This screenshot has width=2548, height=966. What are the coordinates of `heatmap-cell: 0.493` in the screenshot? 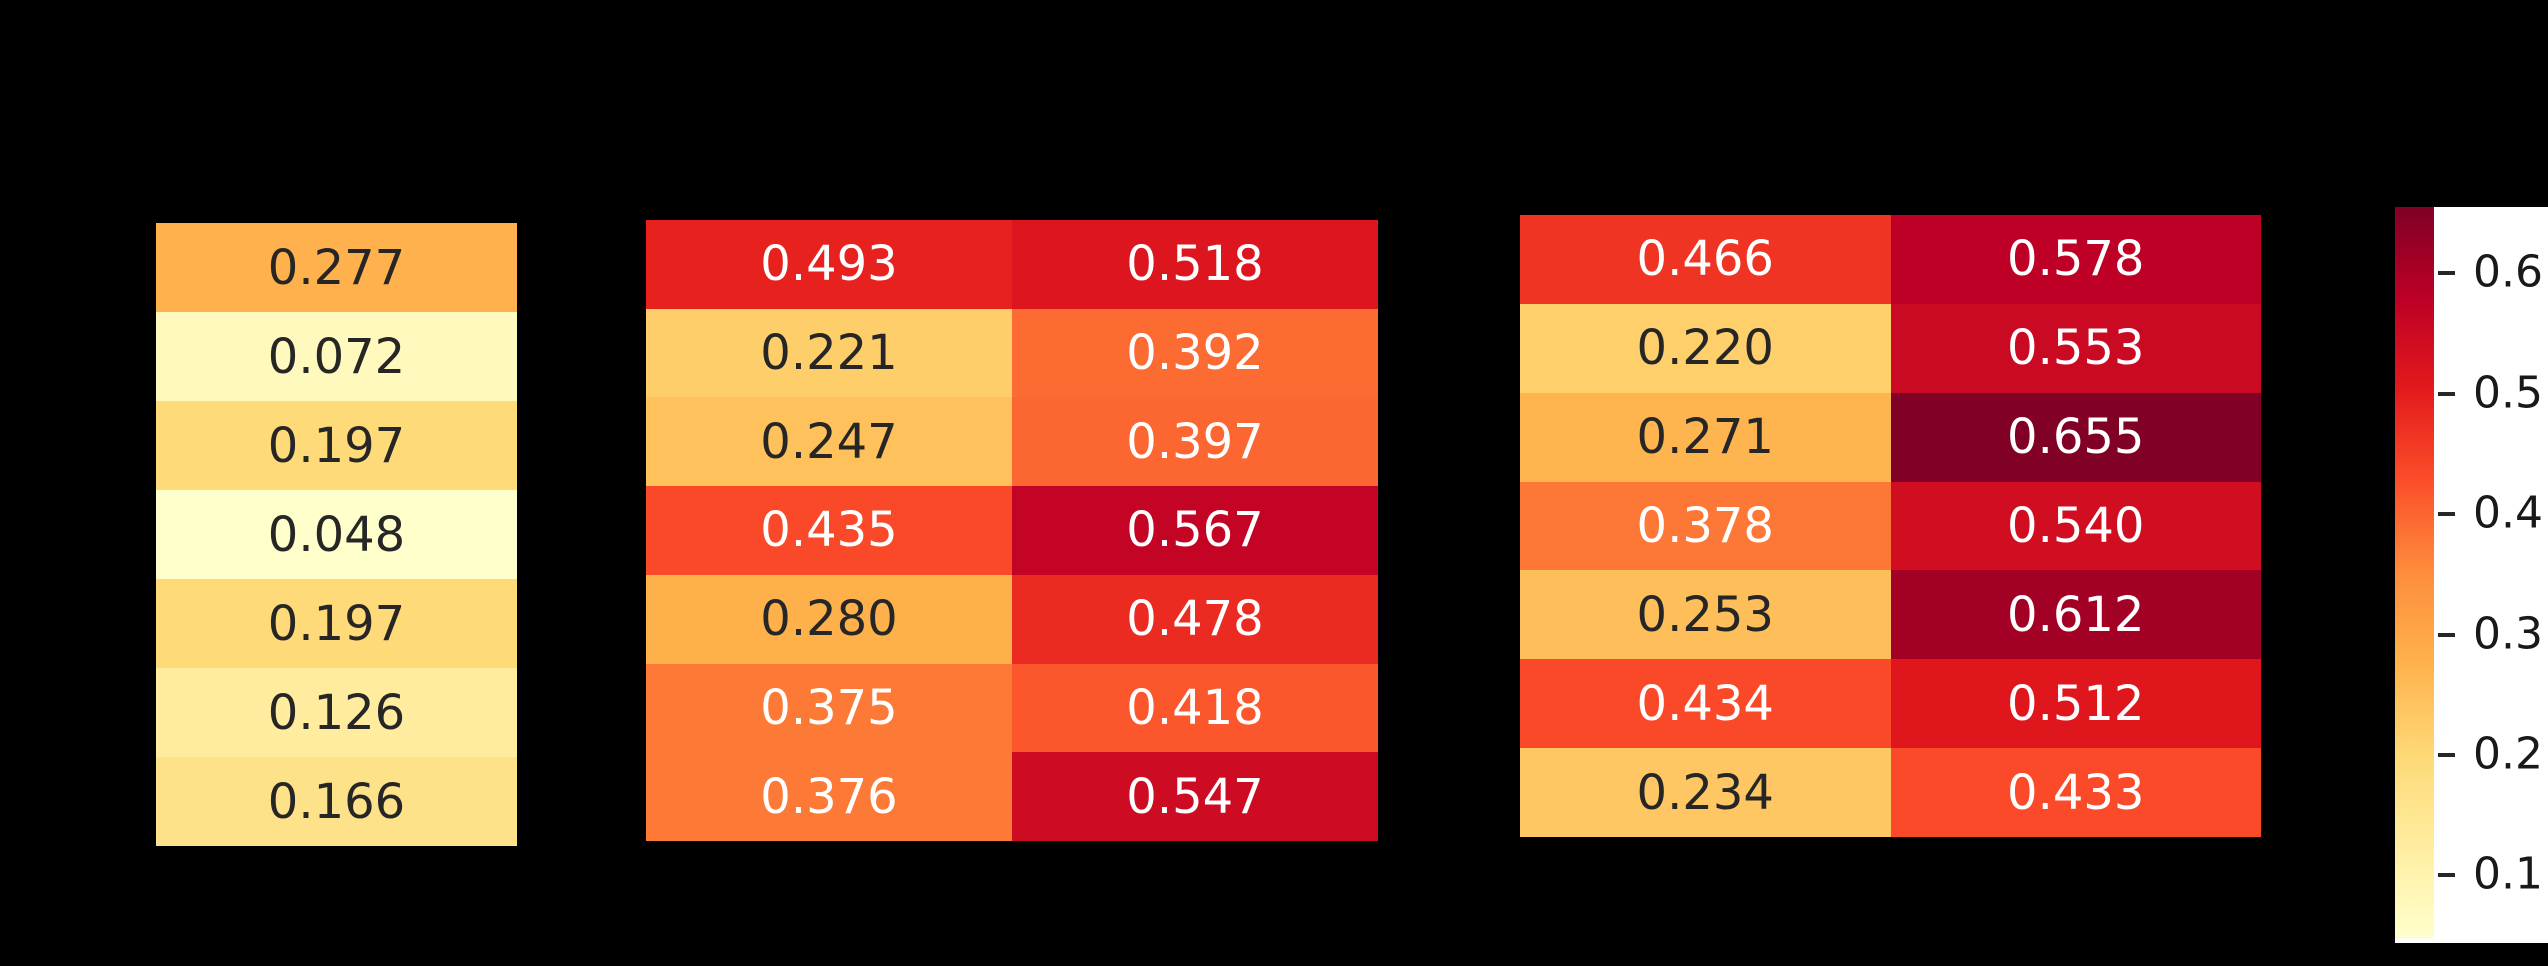 It's located at (829, 264).